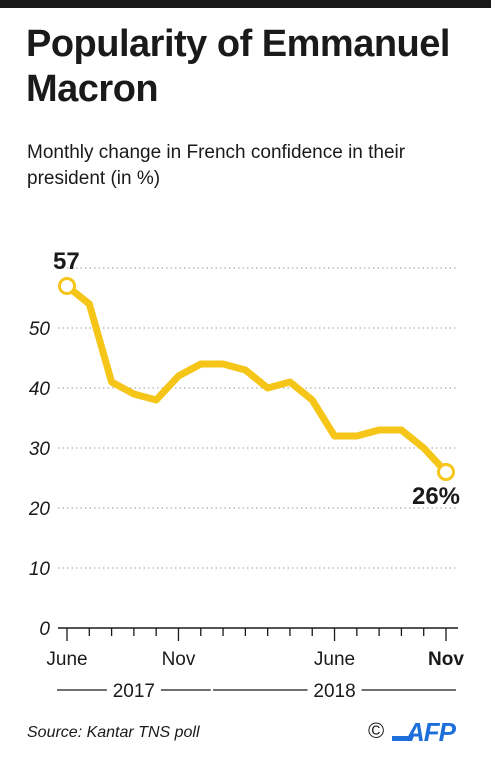 The width and height of the screenshot is (491, 768). What do you see at coordinates (376, 730) in the screenshot?
I see `copyright-symbol: ©` at bounding box center [376, 730].